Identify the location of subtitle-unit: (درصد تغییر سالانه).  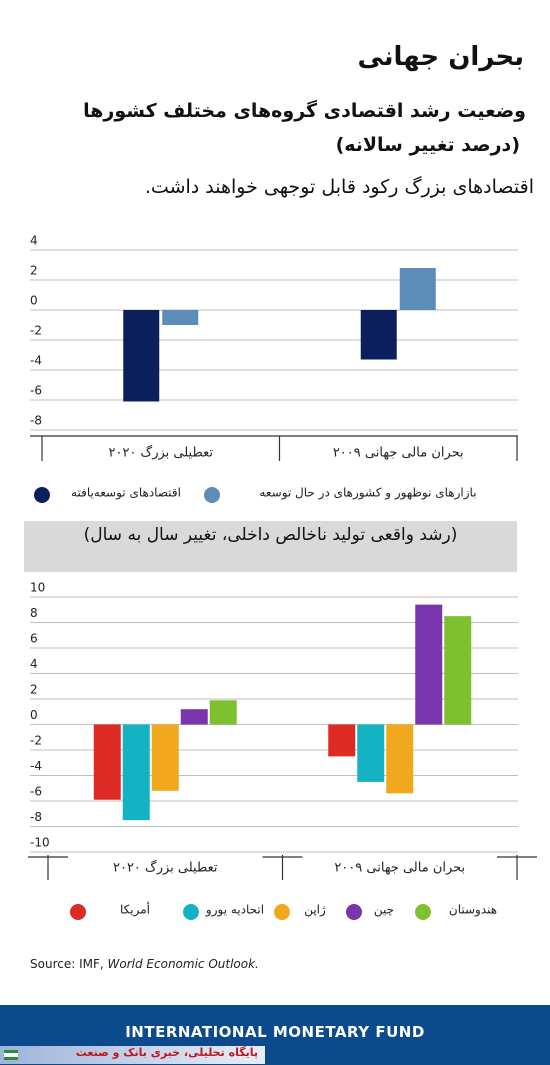
(427, 145).